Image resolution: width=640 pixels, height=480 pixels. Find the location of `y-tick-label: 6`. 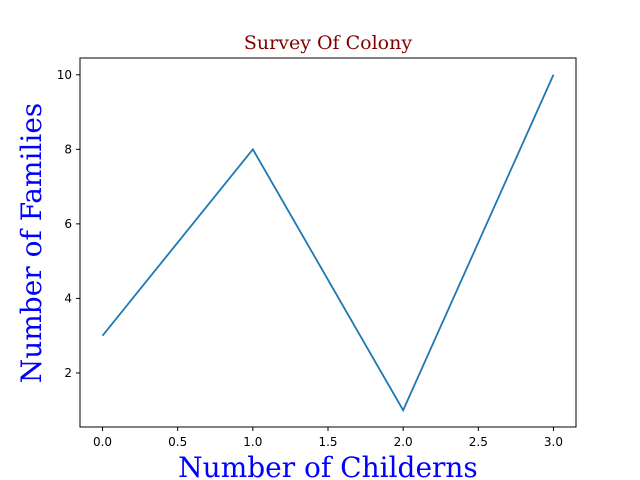

y-tick-label: 6 is located at coordinates (68, 224).